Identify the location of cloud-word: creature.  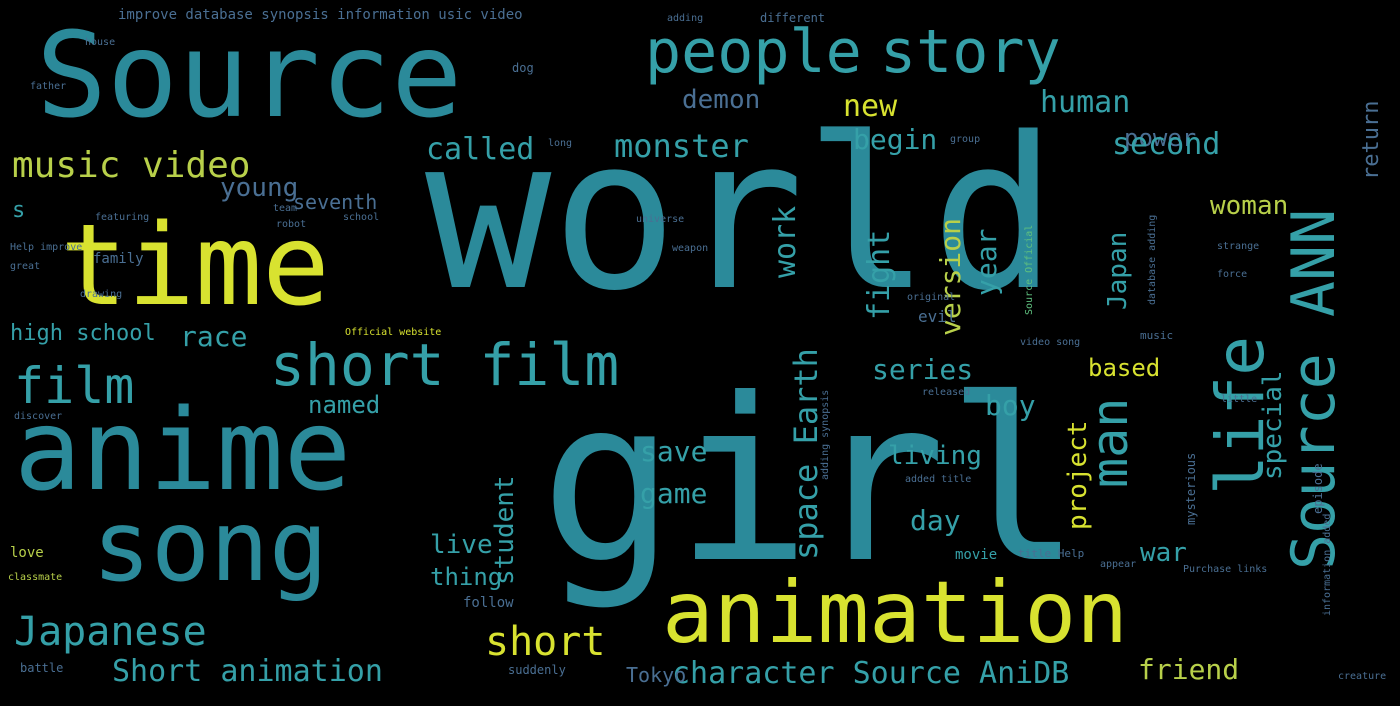
(1362, 676).